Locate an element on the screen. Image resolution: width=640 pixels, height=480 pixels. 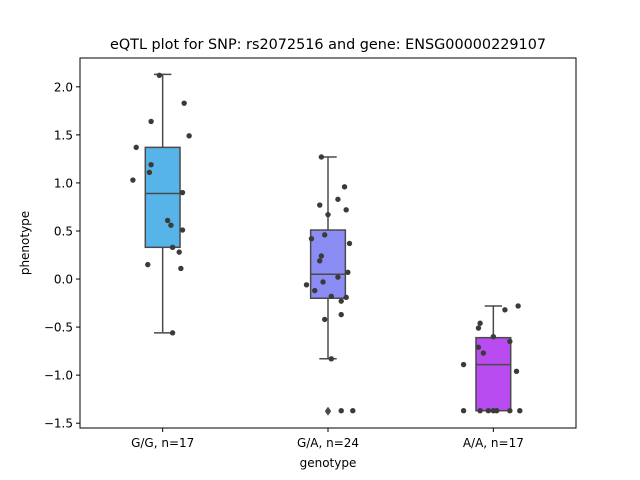
y-tick-label: 0.0 is located at coordinates (63, 280).